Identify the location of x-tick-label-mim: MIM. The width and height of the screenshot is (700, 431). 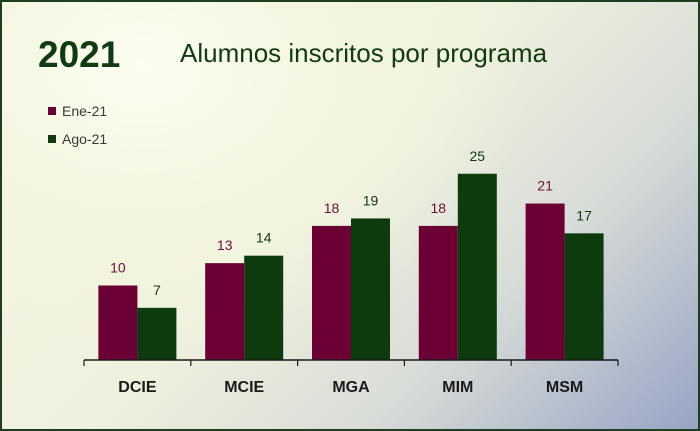
(457, 387).